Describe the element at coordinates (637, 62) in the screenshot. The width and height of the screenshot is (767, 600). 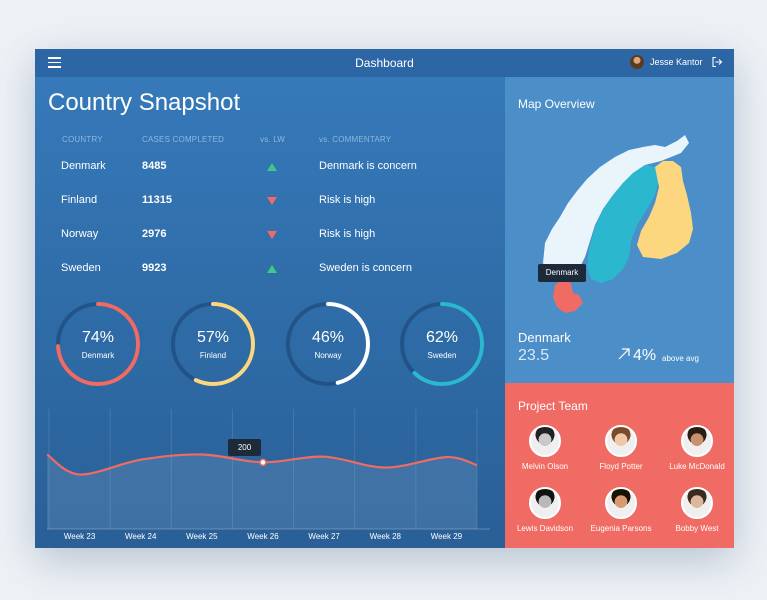
I see `user-avatar` at that location.